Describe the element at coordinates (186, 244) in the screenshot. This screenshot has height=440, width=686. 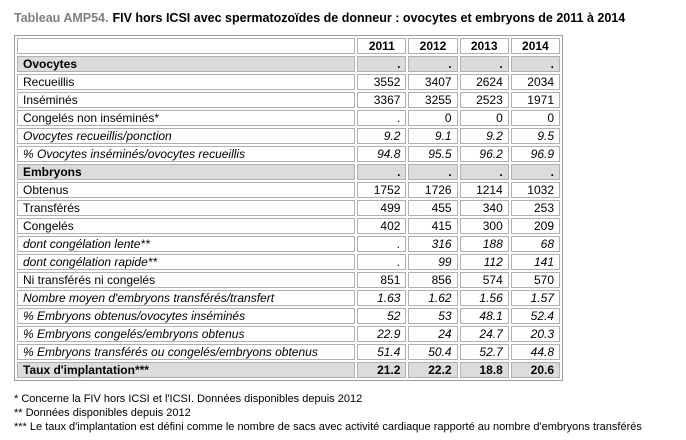
I see `row-label: dont congélation lente**` at that location.